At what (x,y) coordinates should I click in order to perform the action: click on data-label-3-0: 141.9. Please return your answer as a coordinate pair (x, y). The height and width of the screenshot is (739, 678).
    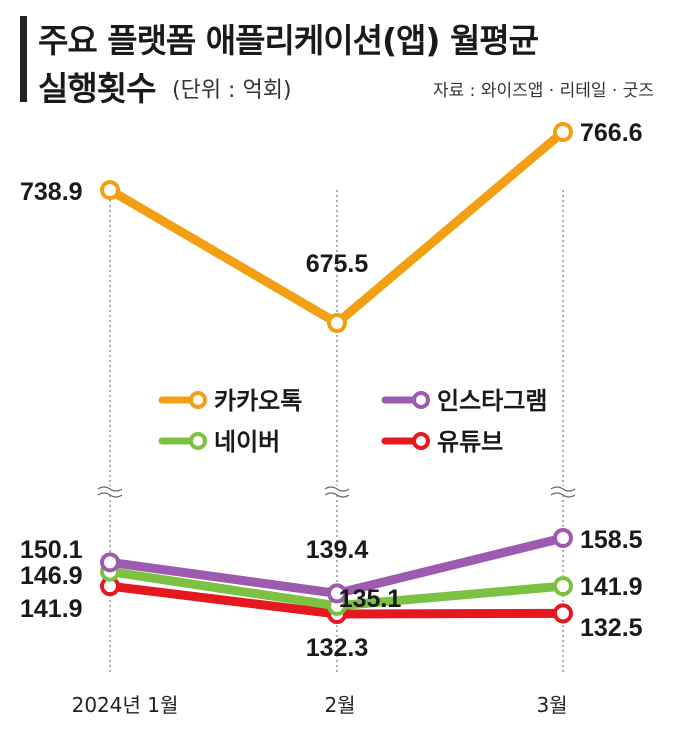
    Looking at the image, I should click on (51, 609).